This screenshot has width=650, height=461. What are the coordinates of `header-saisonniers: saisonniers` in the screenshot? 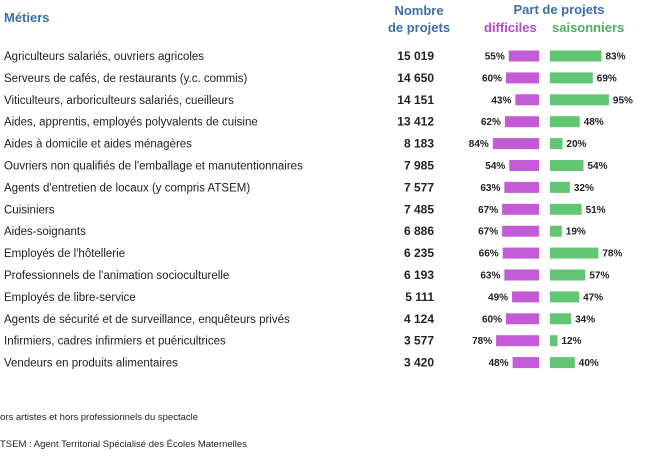 It's located at (588, 27).